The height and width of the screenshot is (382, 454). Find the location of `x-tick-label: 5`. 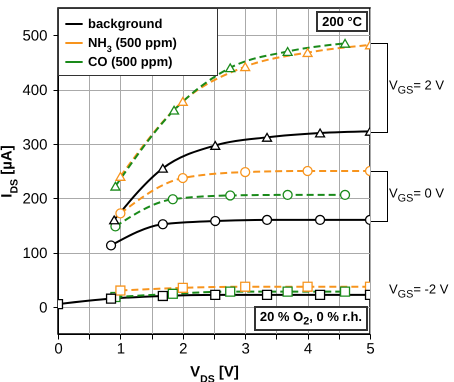

x-tick-label: 5 is located at coordinates (370, 349).